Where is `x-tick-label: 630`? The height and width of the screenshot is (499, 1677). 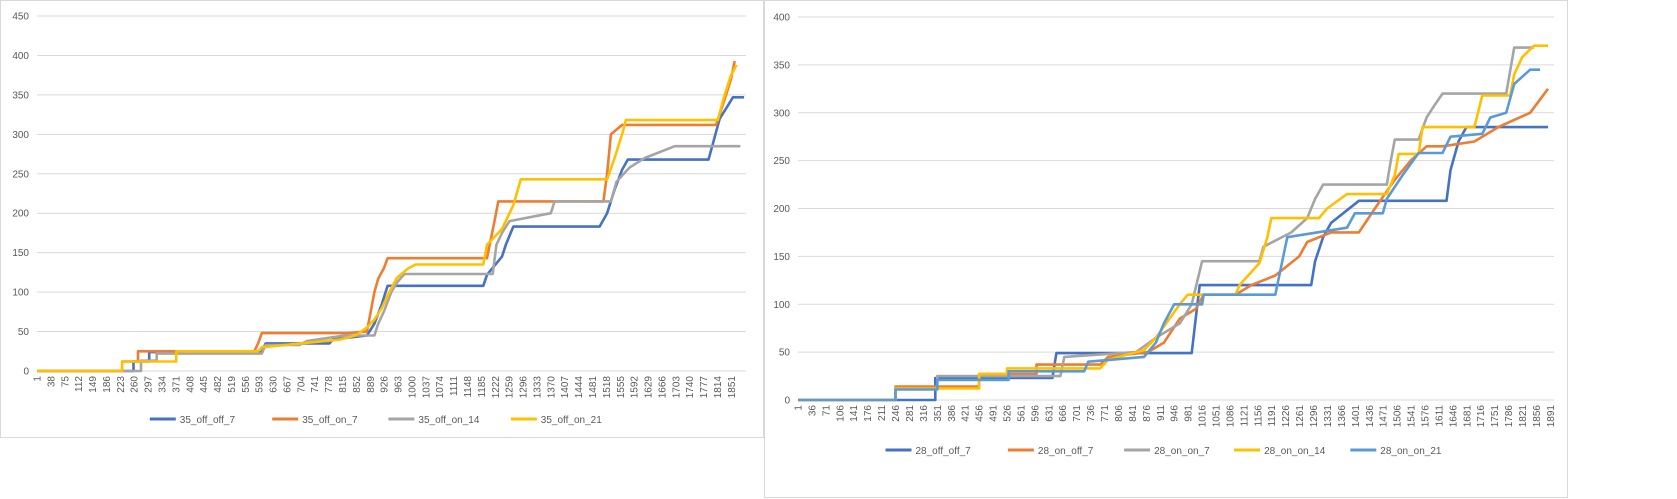
x-tick-label: 630 is located at coordinates (274, 384).